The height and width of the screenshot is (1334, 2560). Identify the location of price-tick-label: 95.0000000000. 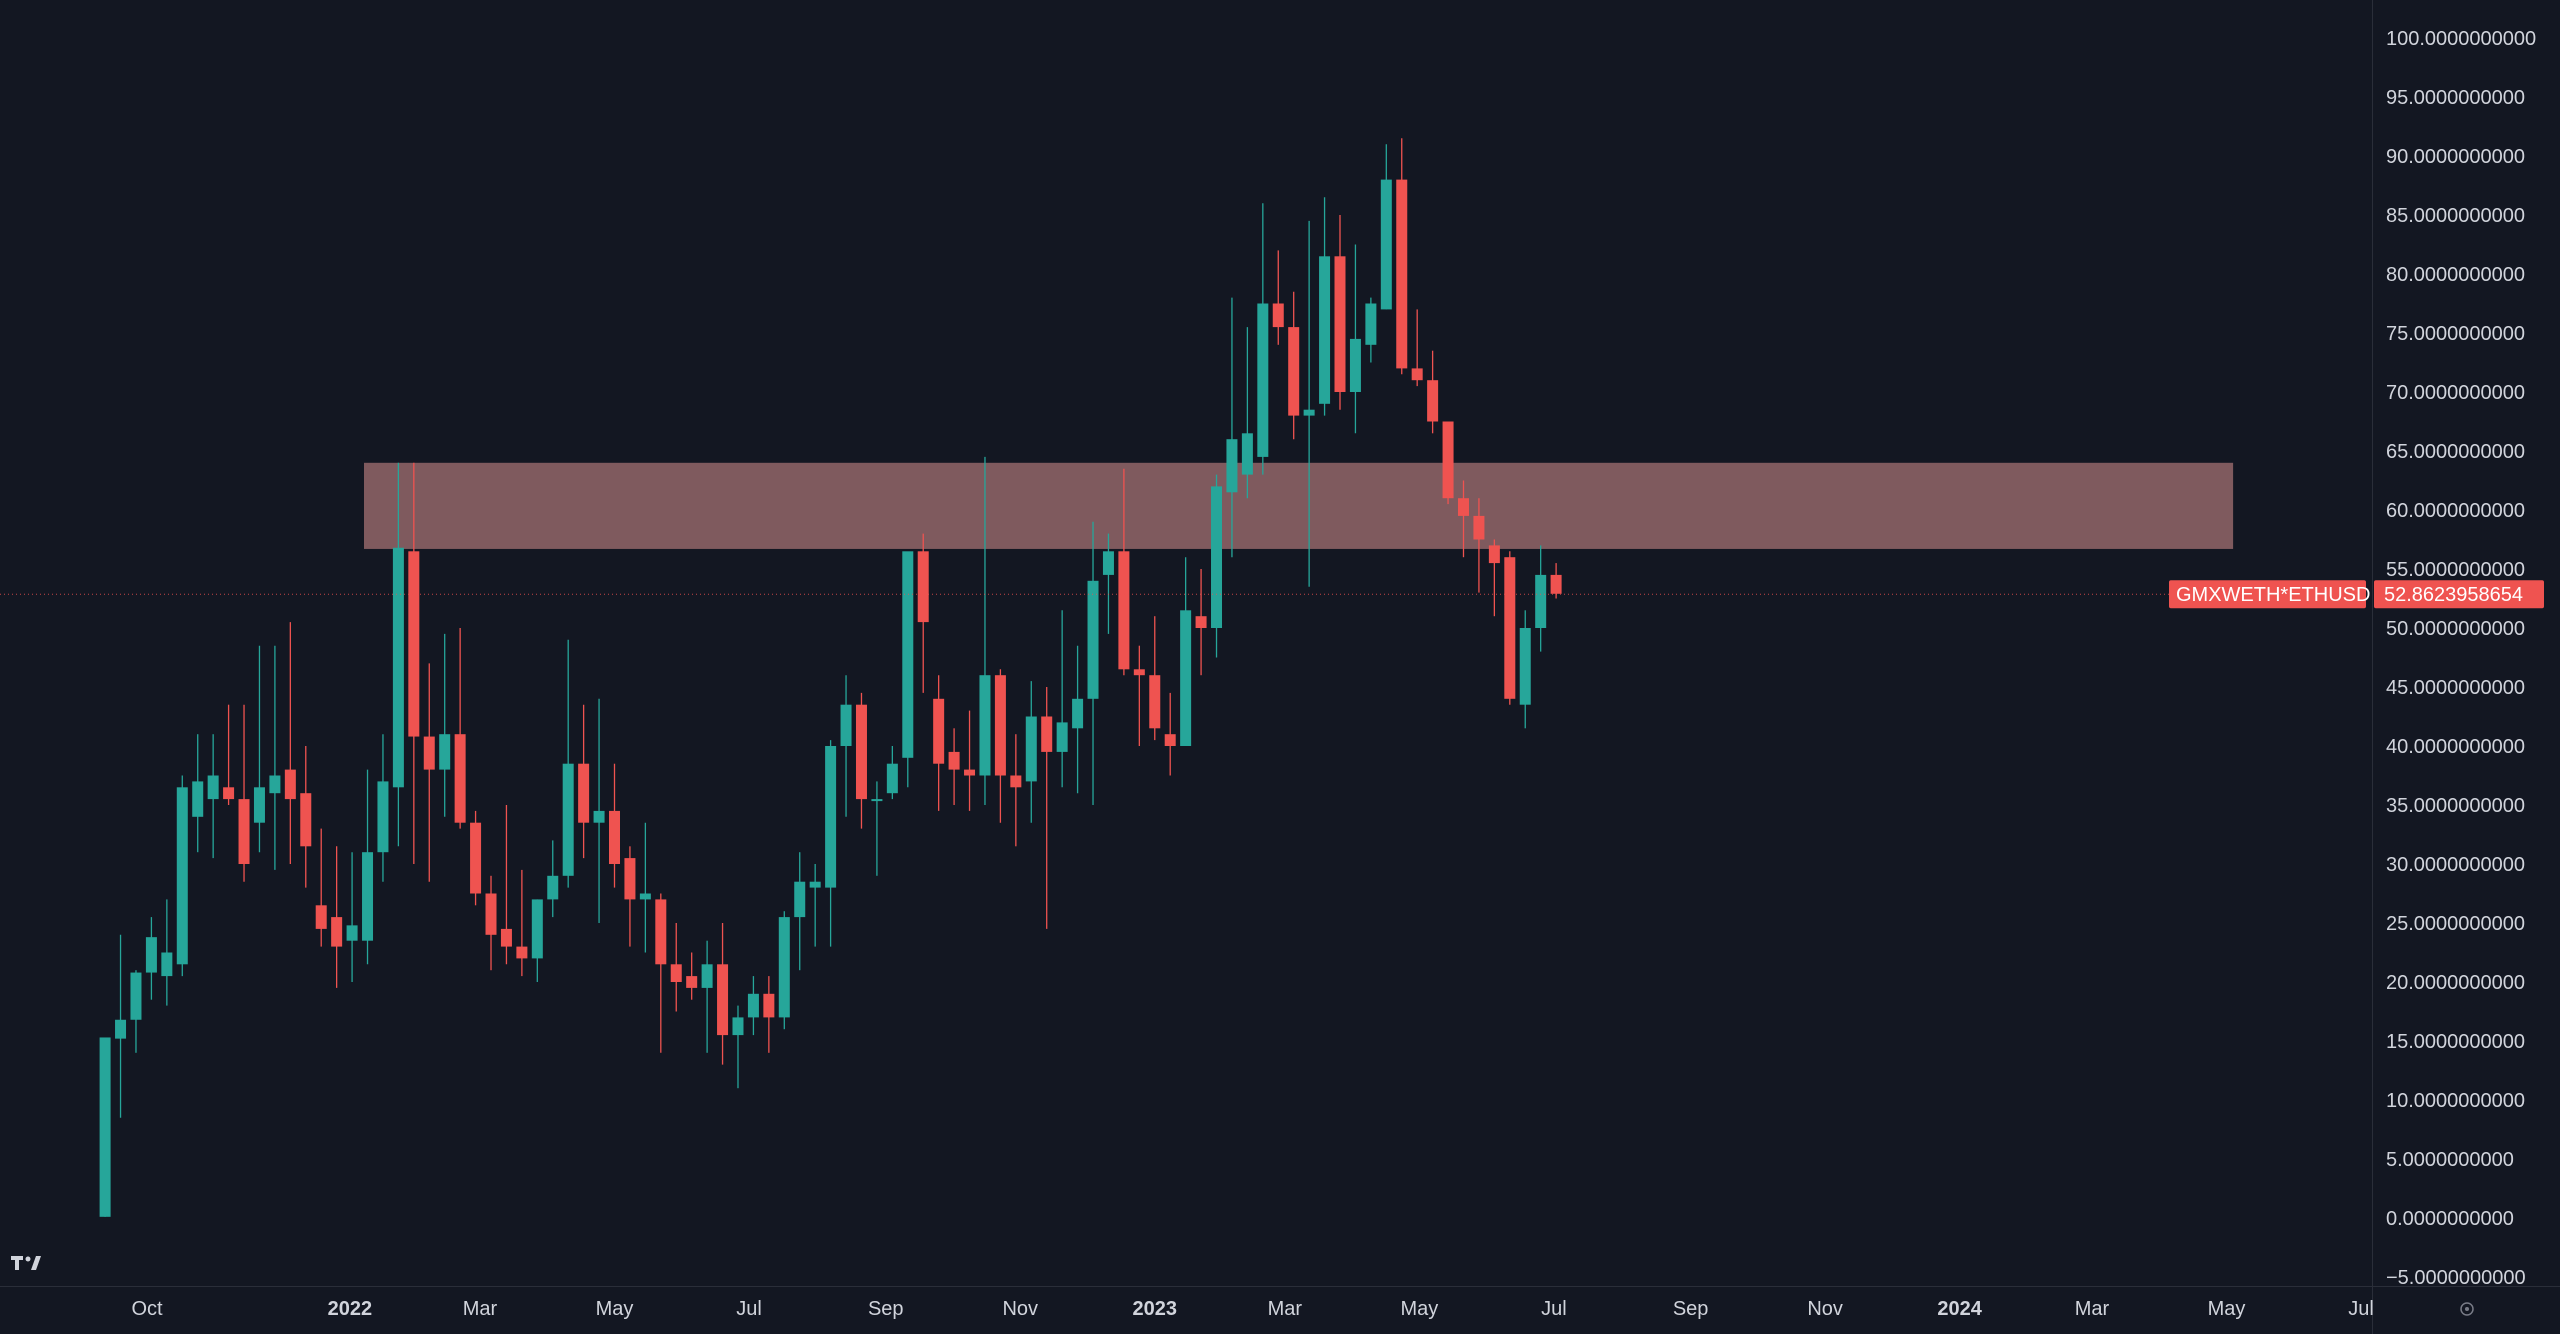
(2455, 98).